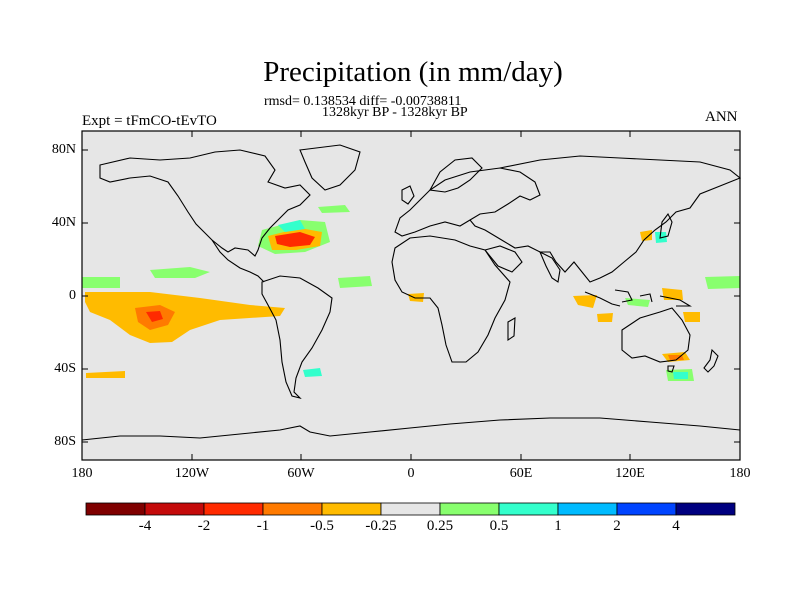 The width and height of the screenshot is (800, 600). What do you see at coordinates (605, 317) in the screenshot?
I see `patch-indian-orange2` at bounding box center [605, 317].